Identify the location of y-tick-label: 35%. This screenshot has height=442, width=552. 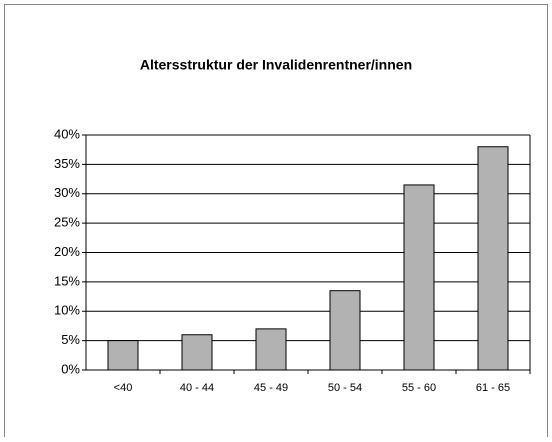
(67, 163).